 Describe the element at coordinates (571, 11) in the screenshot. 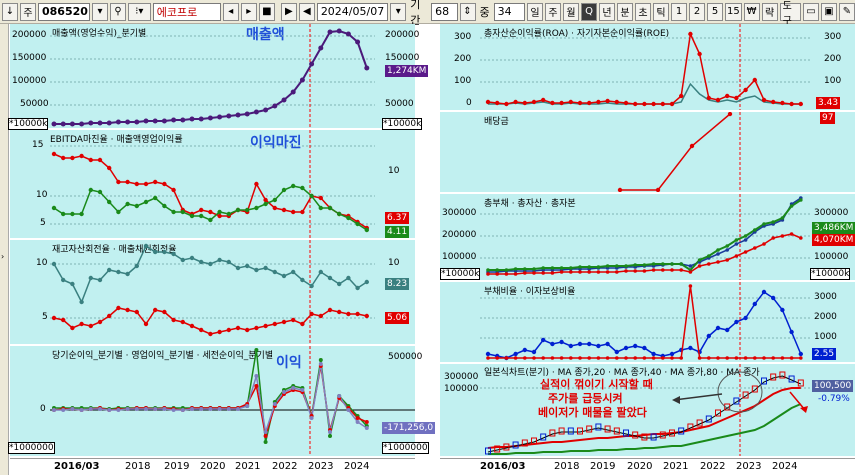

I see `tf-month: 월` at that location.